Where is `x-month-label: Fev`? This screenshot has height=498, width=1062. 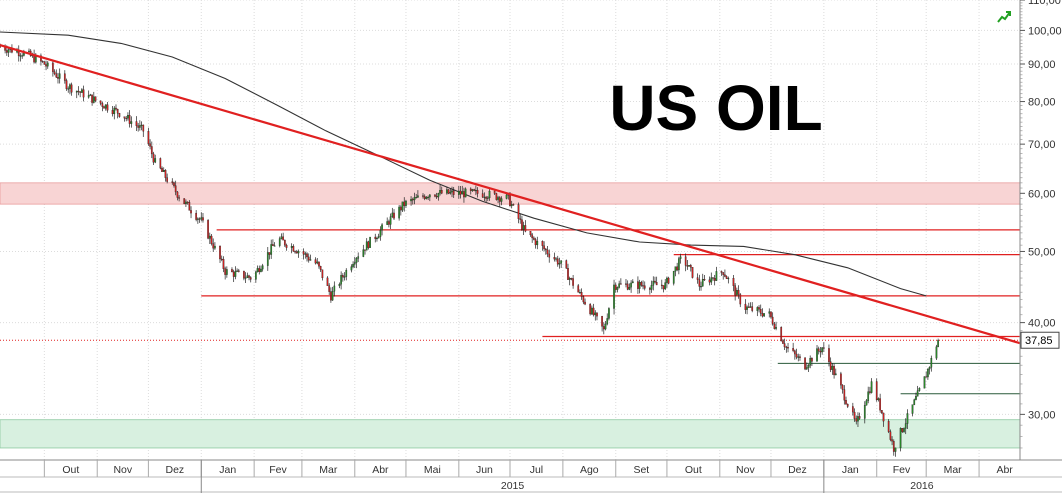 x-month-label: Fev is located at coordinates (278, 470).